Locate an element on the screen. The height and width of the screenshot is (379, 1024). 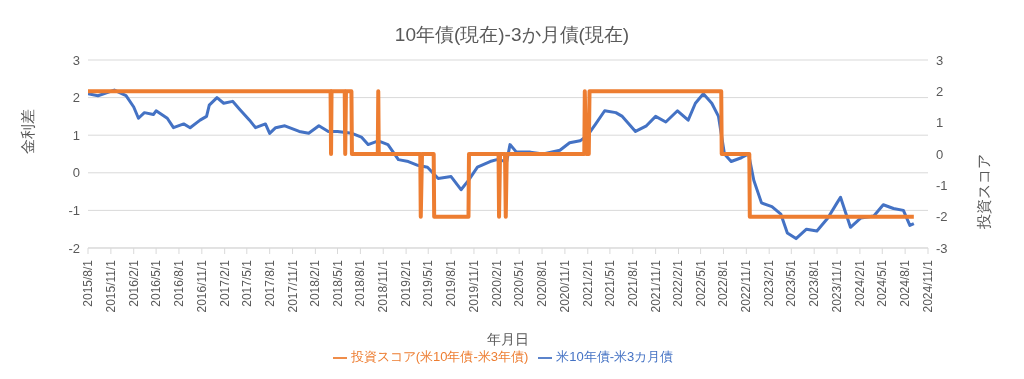
x-tick-label: 2019/5/1 is located at coordinates (428, 283).